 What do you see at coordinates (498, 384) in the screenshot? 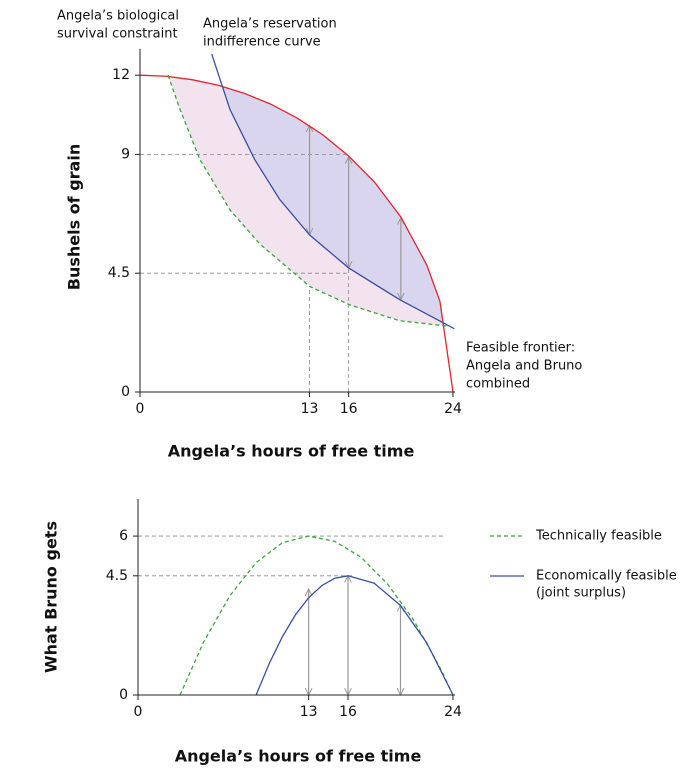
I see `curve-label: combined` at bounding box center [498, 384].